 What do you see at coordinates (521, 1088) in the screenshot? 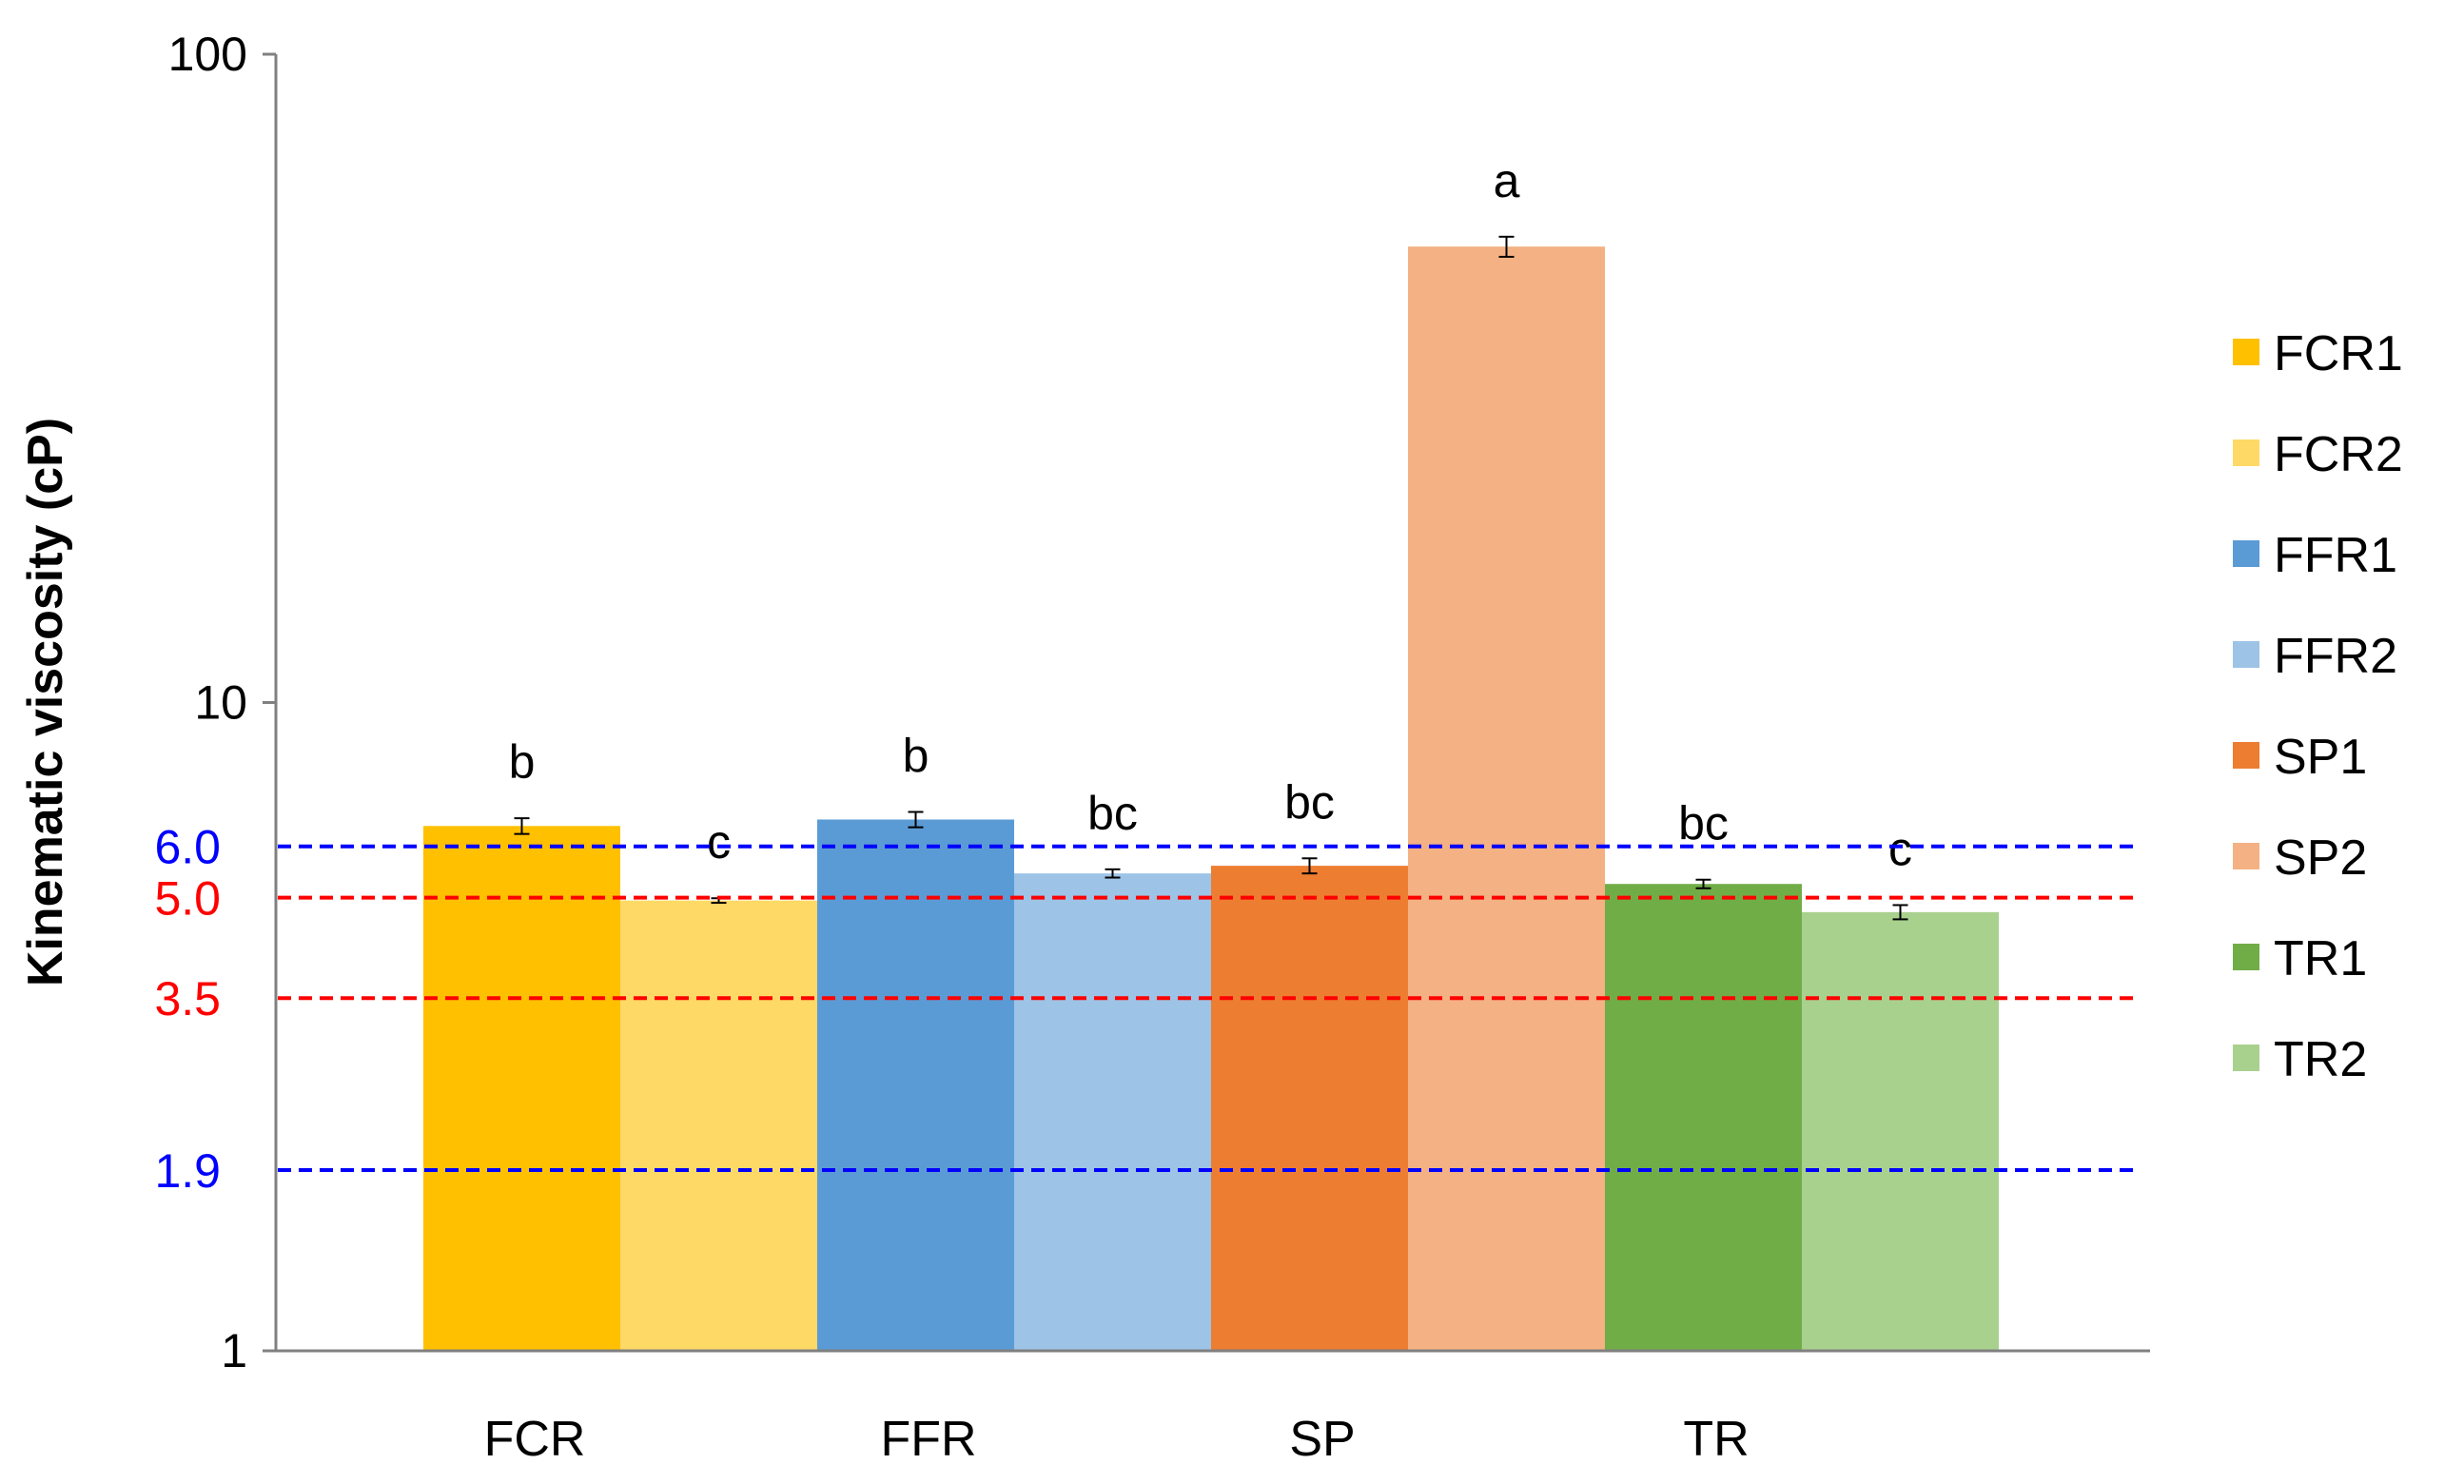
I see `bar-fcr1` at bounding box center [521, 1088].